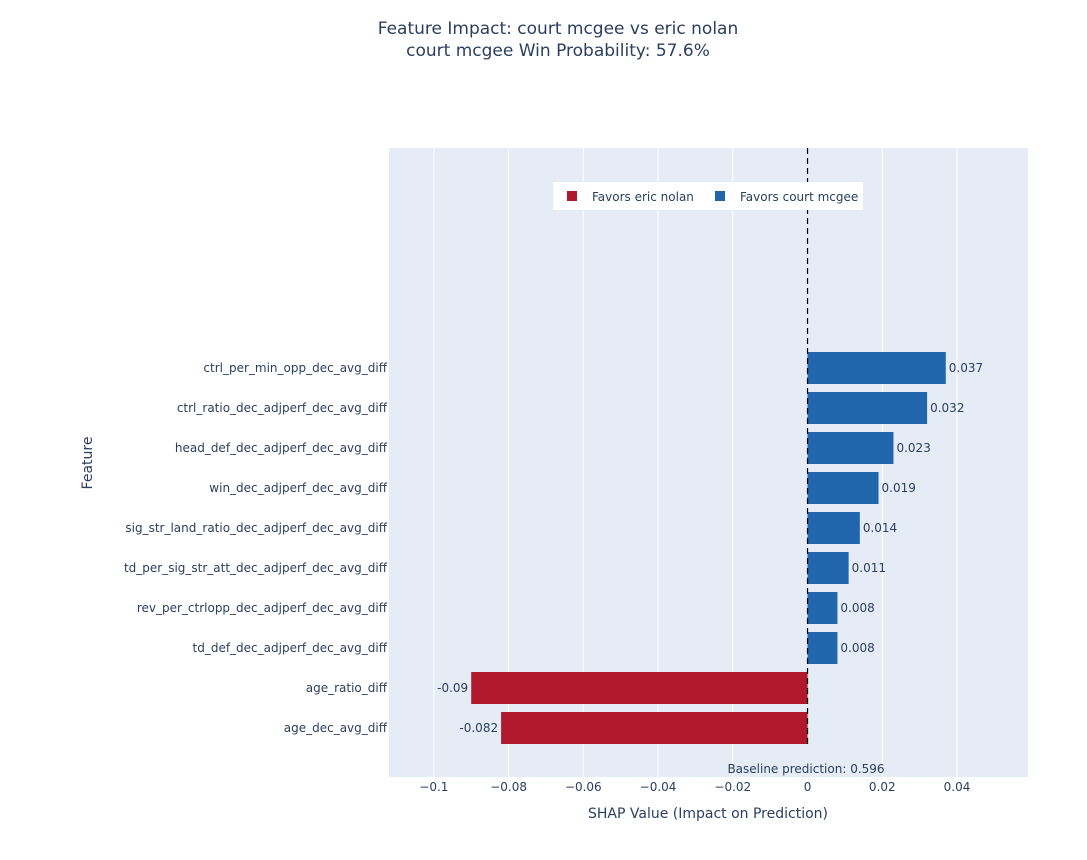  I want to click on y-tick-label: rev_per_ctrlopp_dec_adjperf_dec_avg_diff, so click(262, 608).